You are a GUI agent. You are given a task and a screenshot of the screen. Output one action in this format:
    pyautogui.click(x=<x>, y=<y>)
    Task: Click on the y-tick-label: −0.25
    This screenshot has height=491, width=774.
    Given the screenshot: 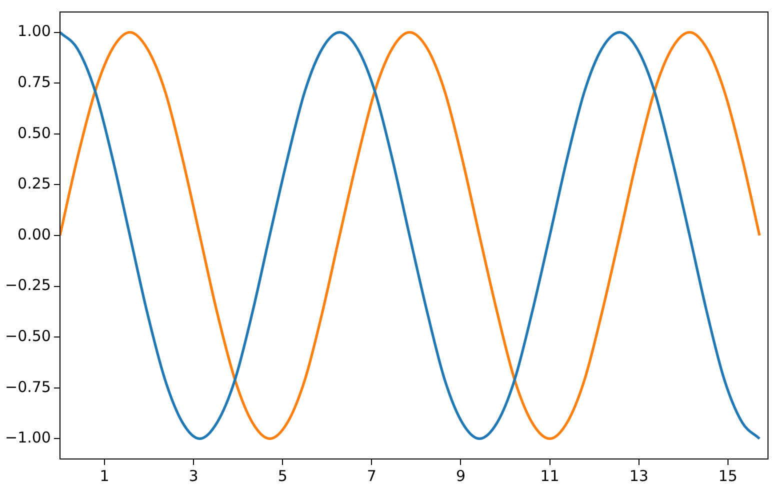 What is the action you would take?
    pyautogui.click(x=28, y=285)
    